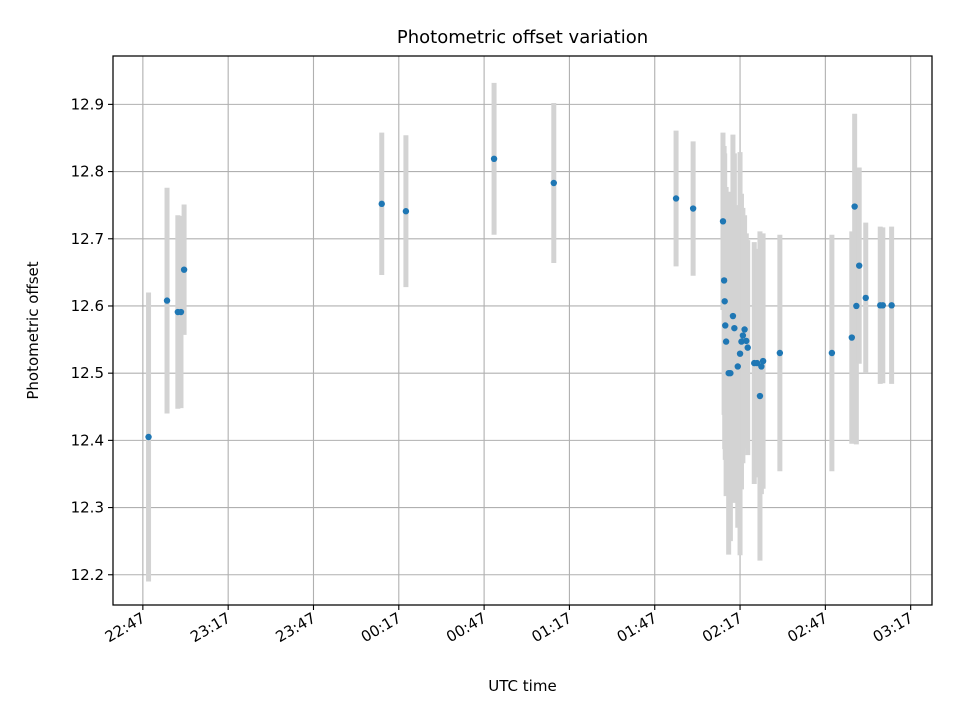 The image size is (960, 720). I want to click on y-tick-label: 12.9, so click(87, 104).